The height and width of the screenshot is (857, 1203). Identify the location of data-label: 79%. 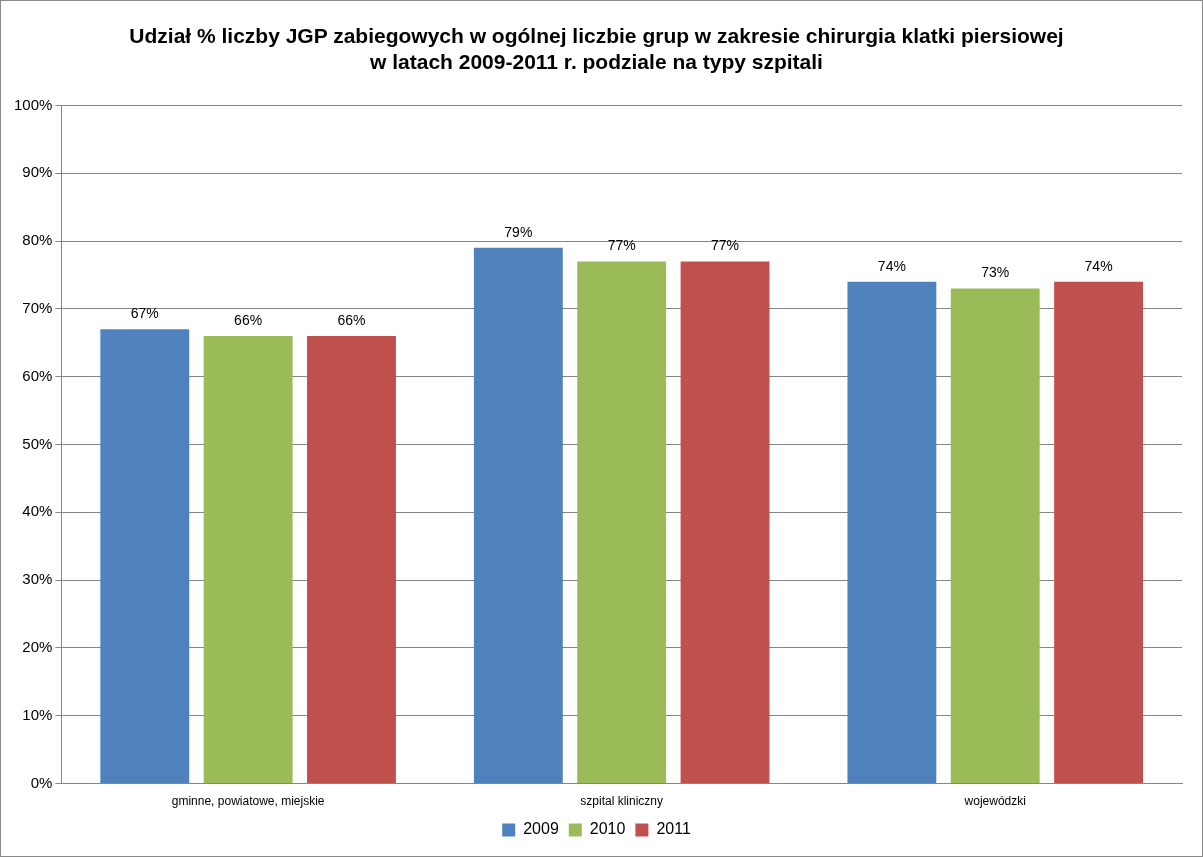
(518, 231).